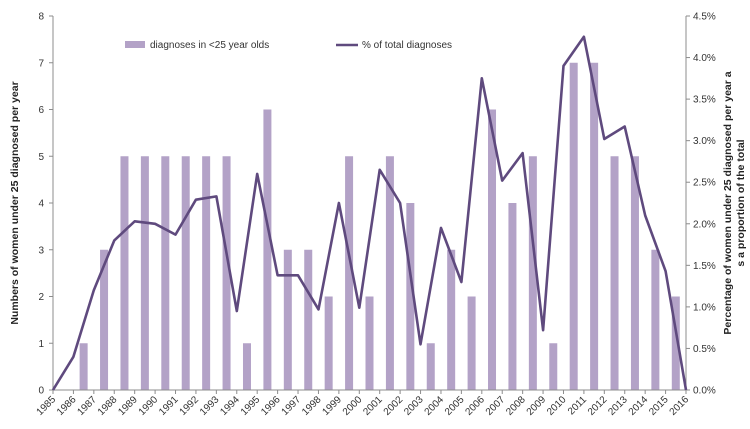  Describe the element at coordinates (41, 391) in the screenshot. I see `left-tick-label: 0` at that location.